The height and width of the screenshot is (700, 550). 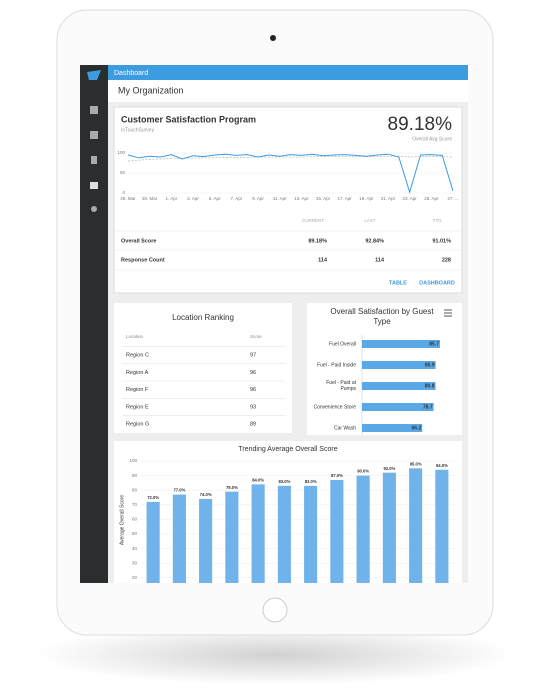 What do you see at coordinates (432, 139) in the screenshot?
I see `program-score-label: Overall Avg Score` at bounding box center [432, 139].